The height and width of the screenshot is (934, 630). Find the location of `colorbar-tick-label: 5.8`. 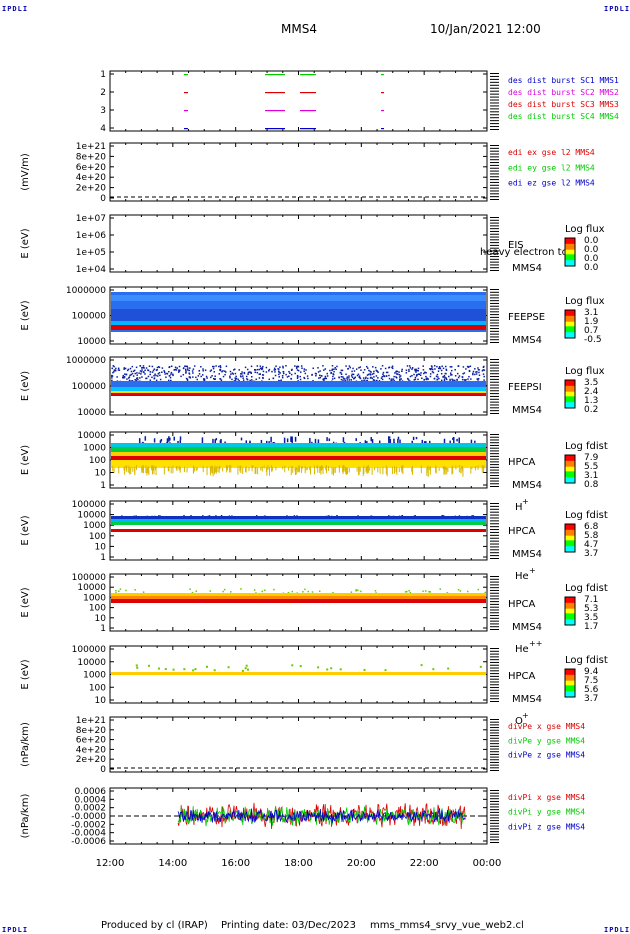

colorbar-tick-label: 5.8 is located at coordinates (591, 536).